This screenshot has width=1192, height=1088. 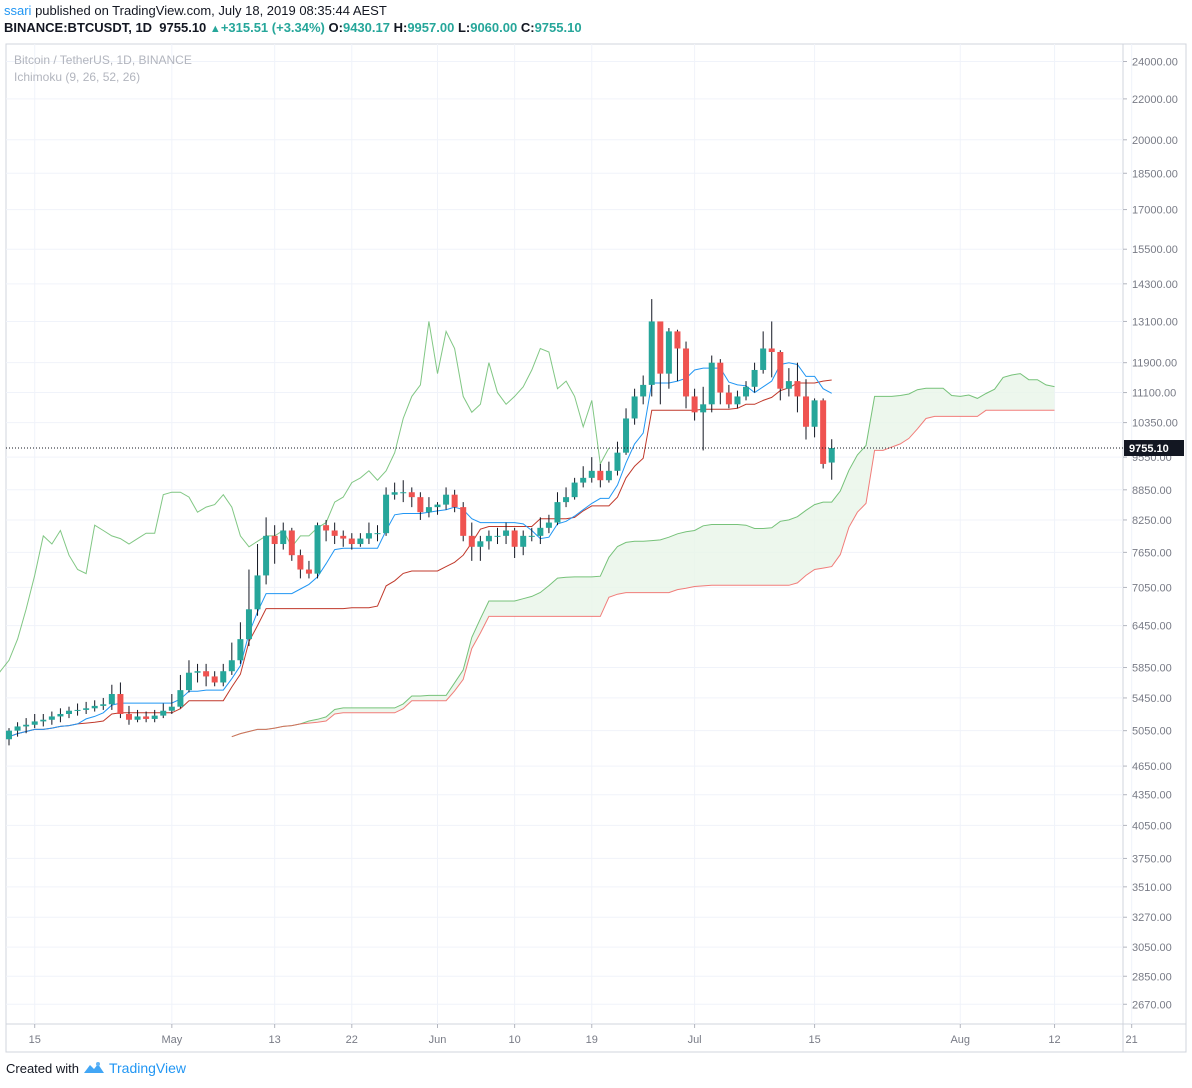 What do you see at coordinates (1152, 588) in the screenshot?
I see `y-tick-label: 7050.00` at bounding box center [1152, 588].